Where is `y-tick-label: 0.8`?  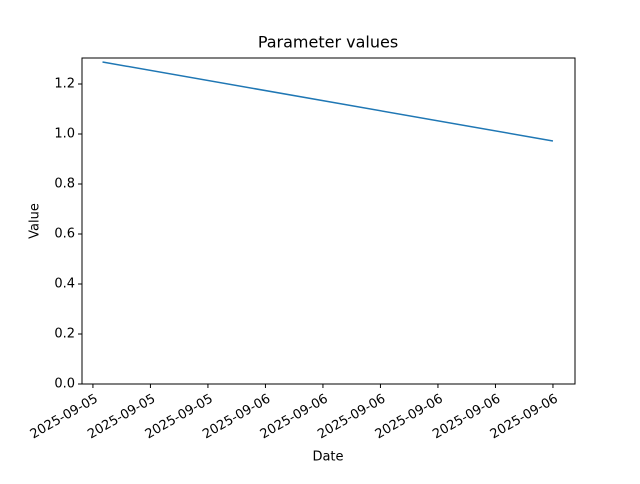
y-tick-label: 0.8 is located at coordinates (64, 184).